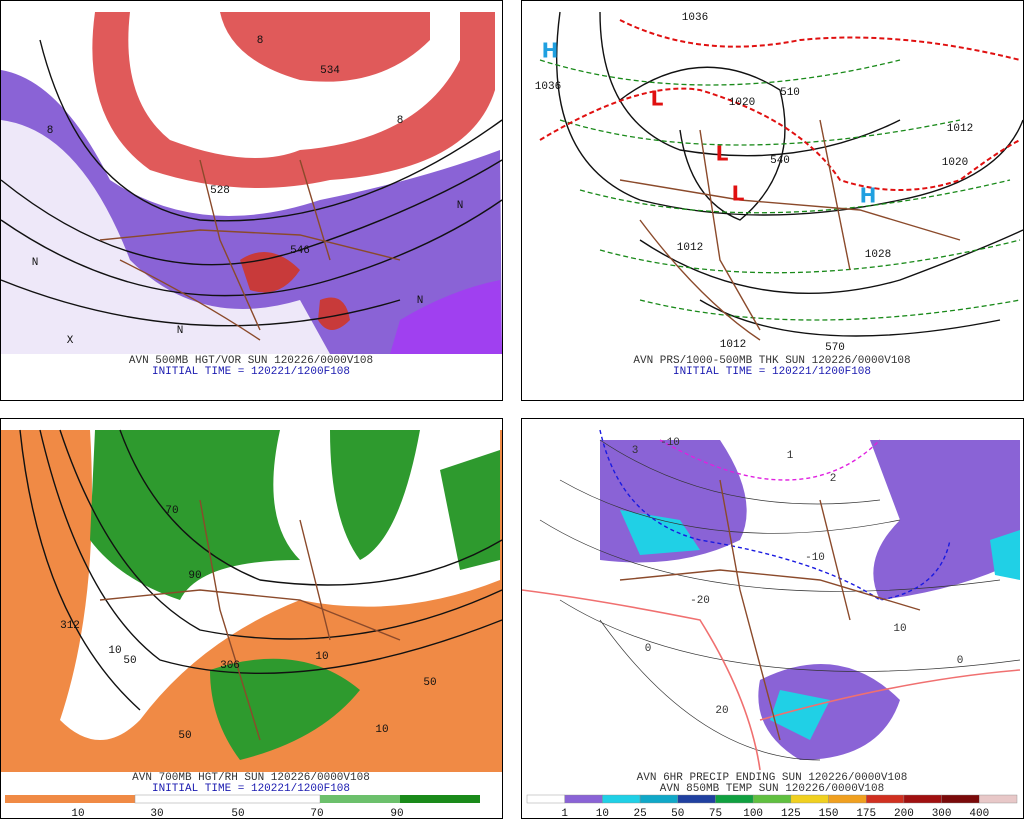 This screenshot has width=1024, height=819. What do you see at coordinates (866, 813) in the screenshot?
I see `colorbar-label: 175` at bounding box center [866, 813].